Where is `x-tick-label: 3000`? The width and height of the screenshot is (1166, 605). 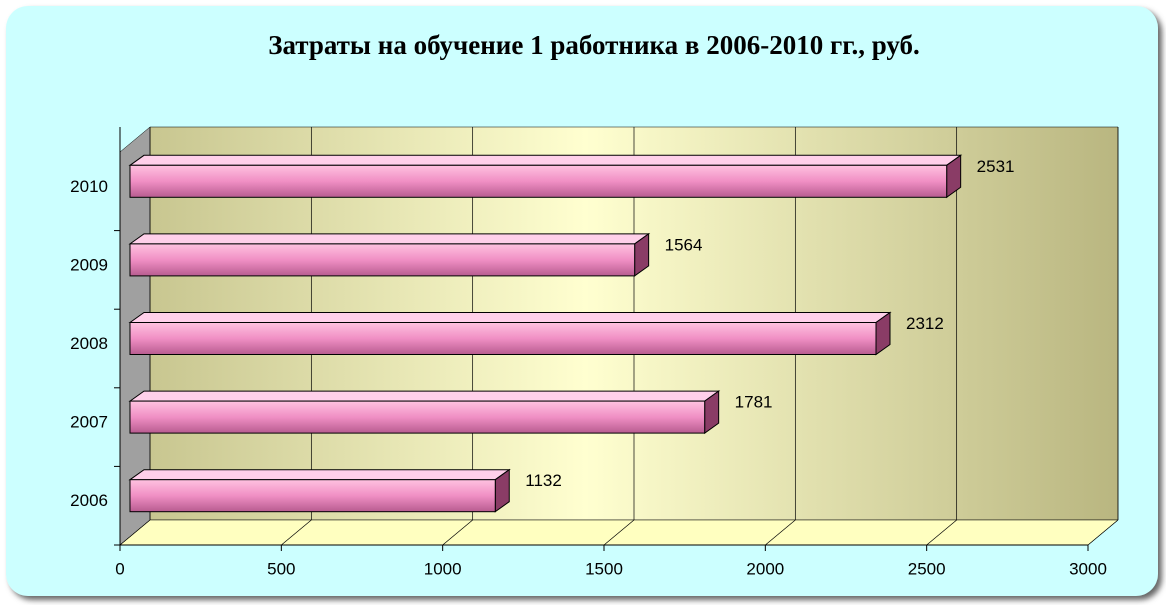 x-tick-label: 3000 is located at coordinates (1088, 568).